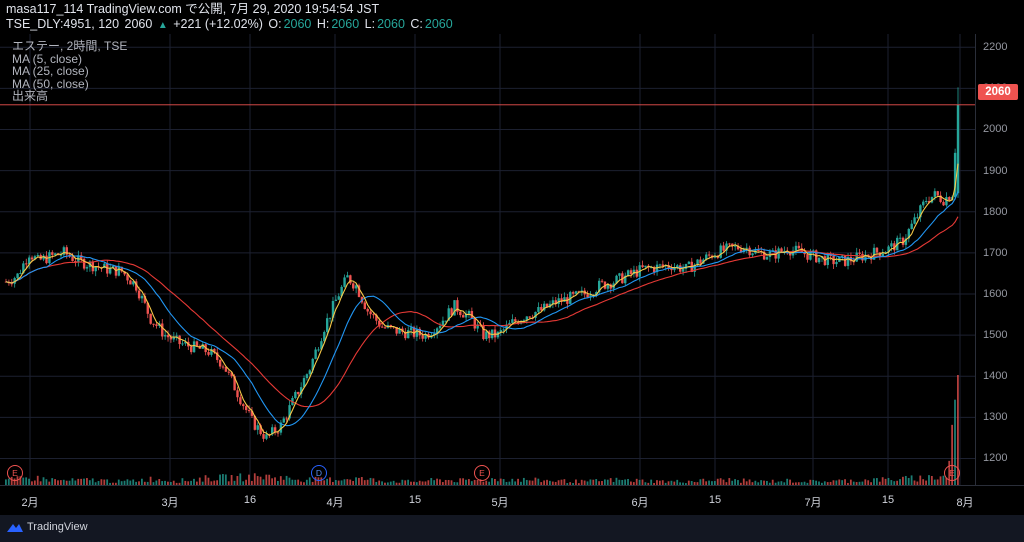 The width and height of the screenshot is (1024, 542). What do you see at coordinates (512, 500) in the screenshot?
I see `time-axis` at bounding box center [512, 500].